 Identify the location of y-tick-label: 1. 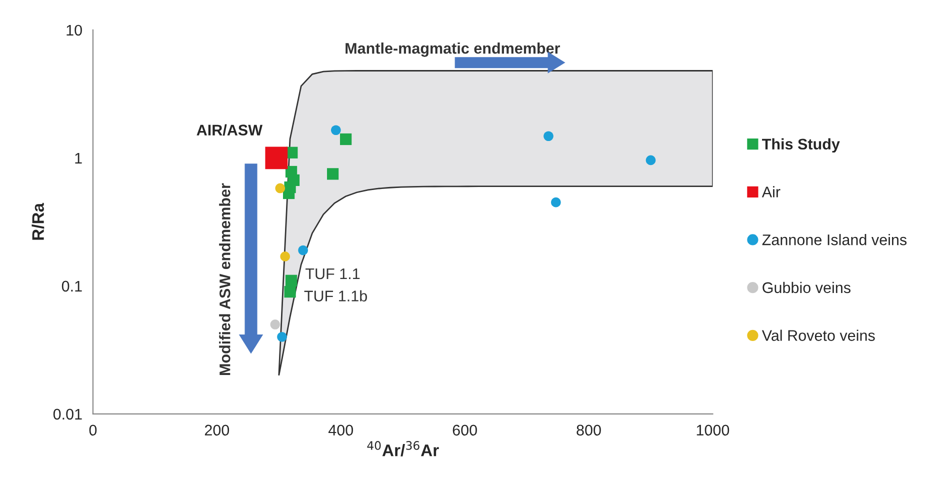
(78, 158).